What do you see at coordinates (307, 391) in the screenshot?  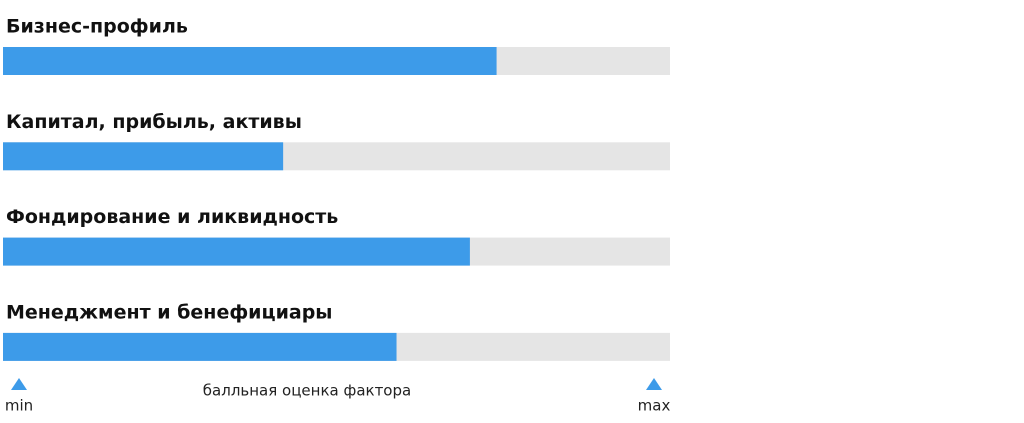 I see `axis-label: балльная оценка фактора` at bounding box center [307, 391].